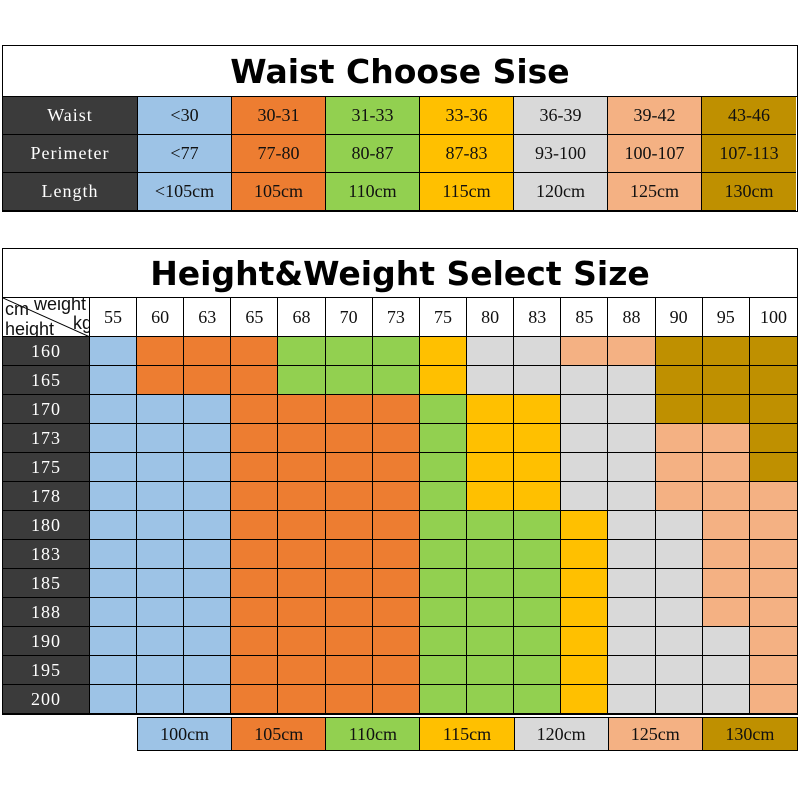  I want to click on height-row: 185, so click(400, 583).